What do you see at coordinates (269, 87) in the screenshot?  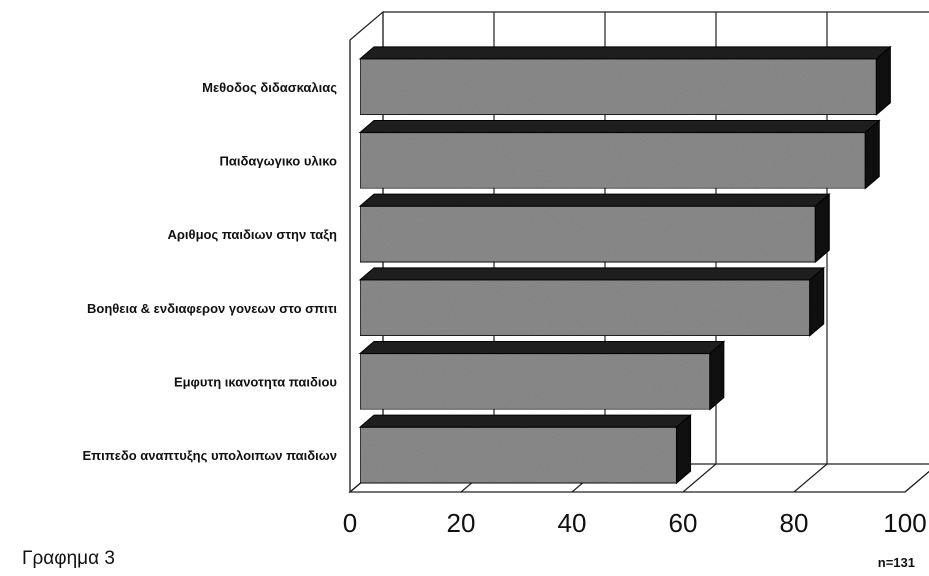 I see `category-label: Μεθοδος διδασκαλιας` at bounding box center [269, 87].